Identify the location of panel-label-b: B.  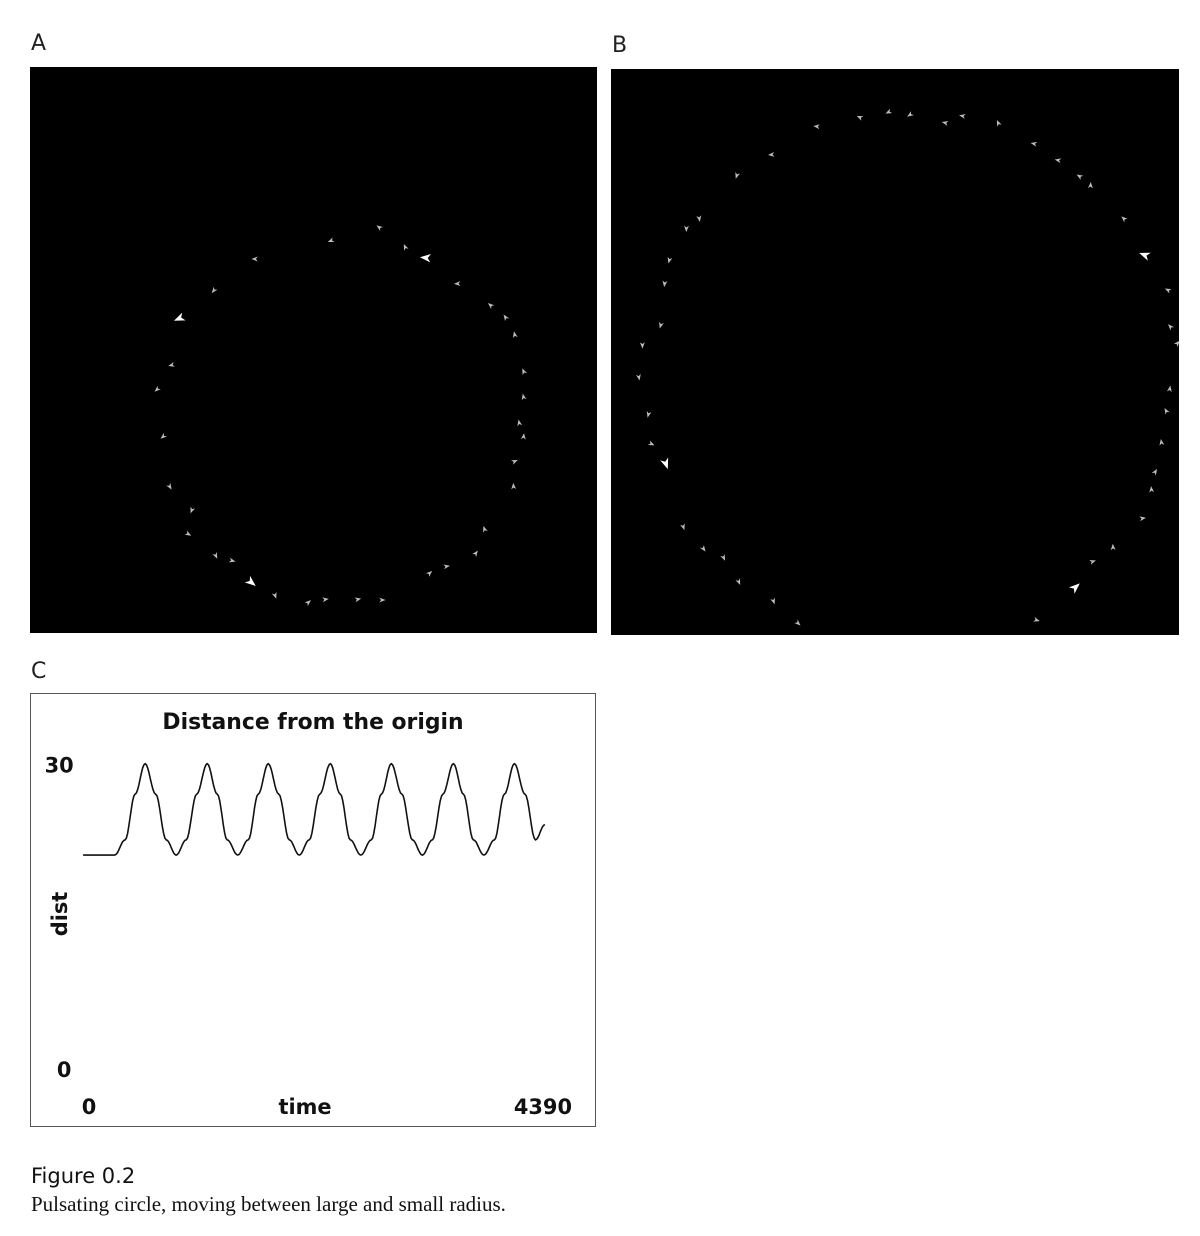
(620, 45).